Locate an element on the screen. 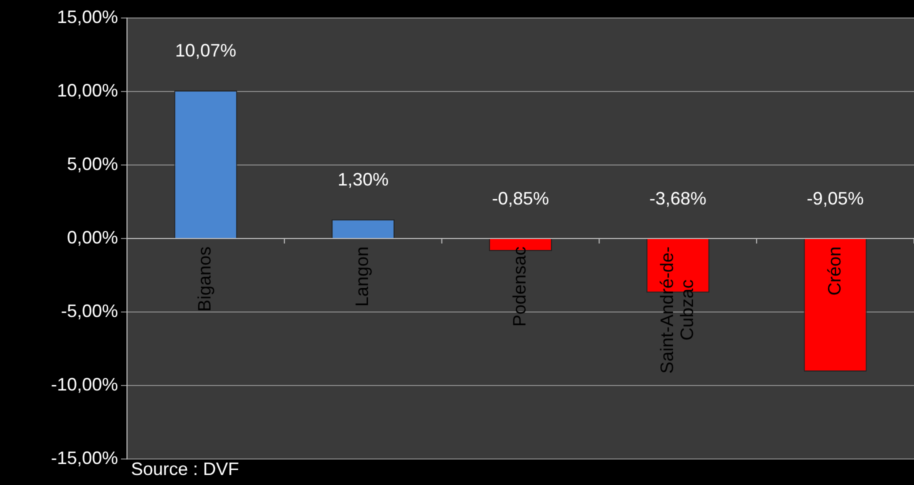  y-tick-label: -15,00% is located at coordinates (84, 458).